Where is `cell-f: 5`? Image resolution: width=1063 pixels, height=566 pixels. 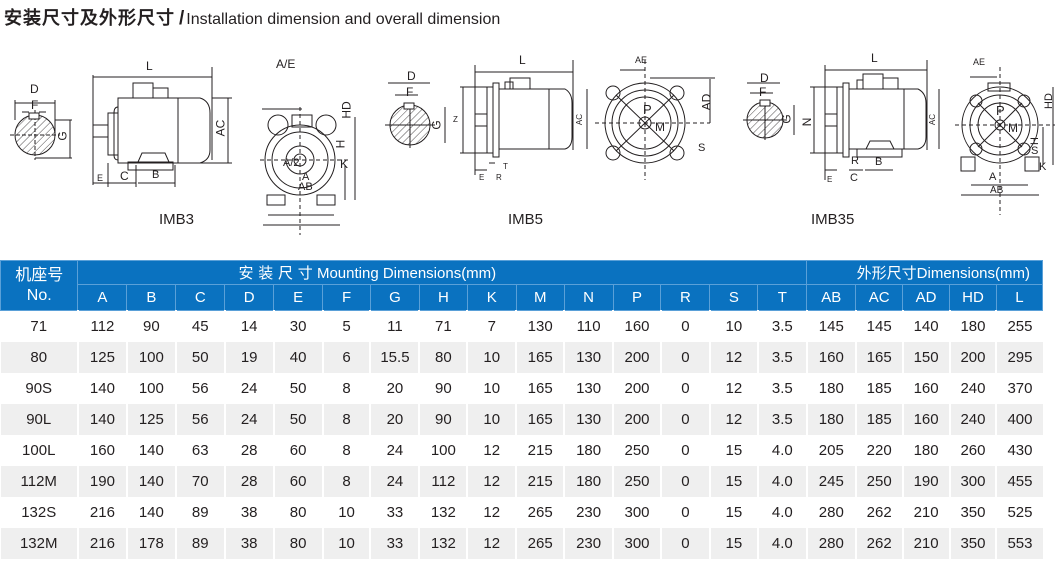
cell-f: 5 is located at coordinates (346, 326).